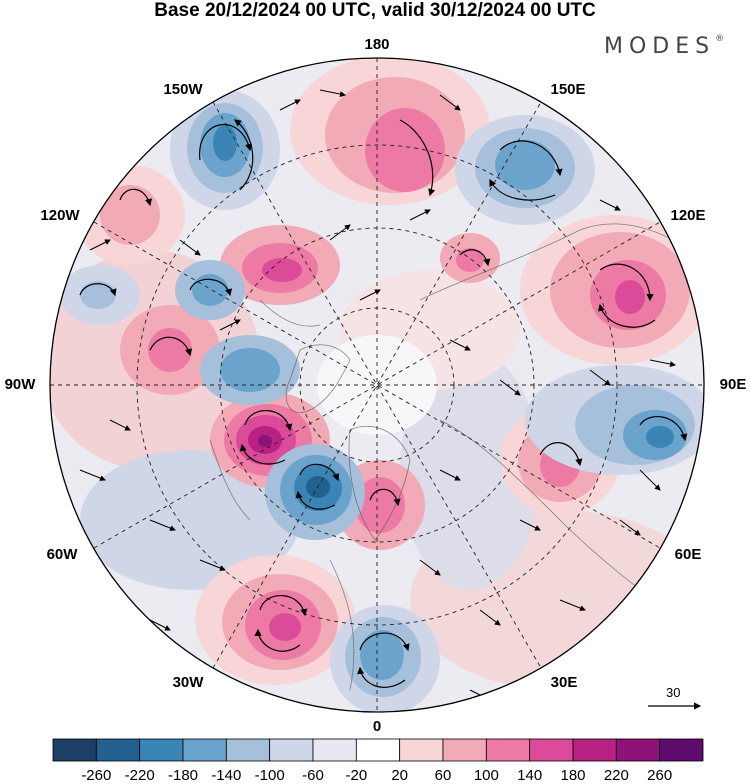 The height and width of the screenshot is (784, 750). Describe the element at coordinates (612, 290) in the screenshot. I see `positive-anomaly-120e` at that location.